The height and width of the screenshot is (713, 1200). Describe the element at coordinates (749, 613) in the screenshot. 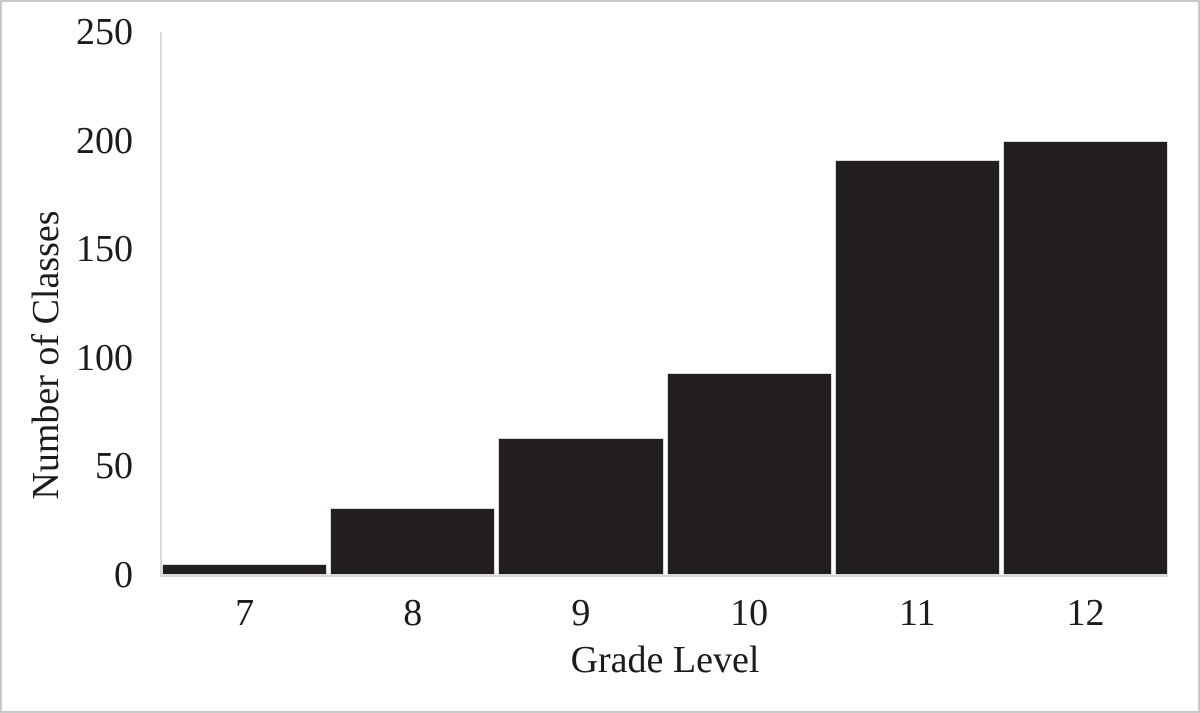

I see `x-axis-tick-label: 10` at that location.